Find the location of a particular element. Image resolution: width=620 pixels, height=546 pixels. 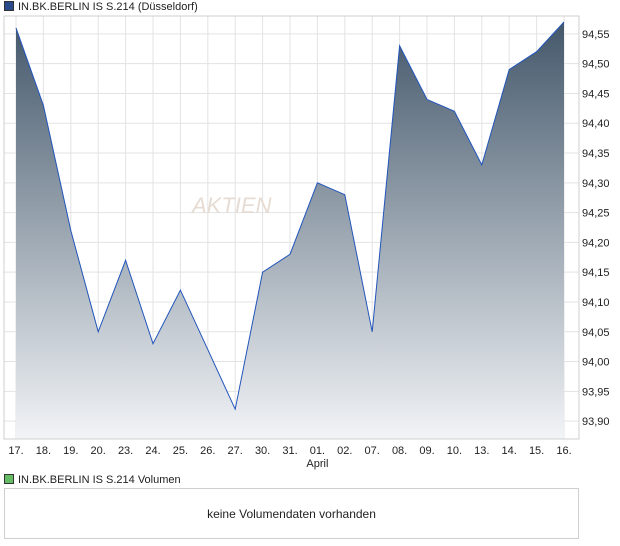

y-tick-label: 94,35 is located at coordinates (596, 154).